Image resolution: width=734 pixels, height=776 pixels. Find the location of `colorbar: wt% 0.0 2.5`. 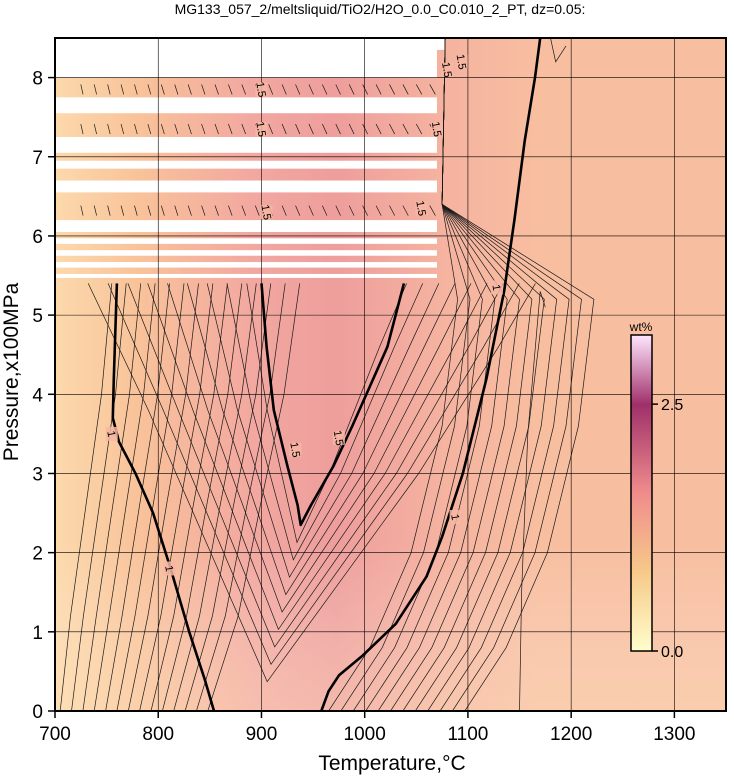

colorbar: wt% 0.0 2.5 is located at coordinates (656, 490).